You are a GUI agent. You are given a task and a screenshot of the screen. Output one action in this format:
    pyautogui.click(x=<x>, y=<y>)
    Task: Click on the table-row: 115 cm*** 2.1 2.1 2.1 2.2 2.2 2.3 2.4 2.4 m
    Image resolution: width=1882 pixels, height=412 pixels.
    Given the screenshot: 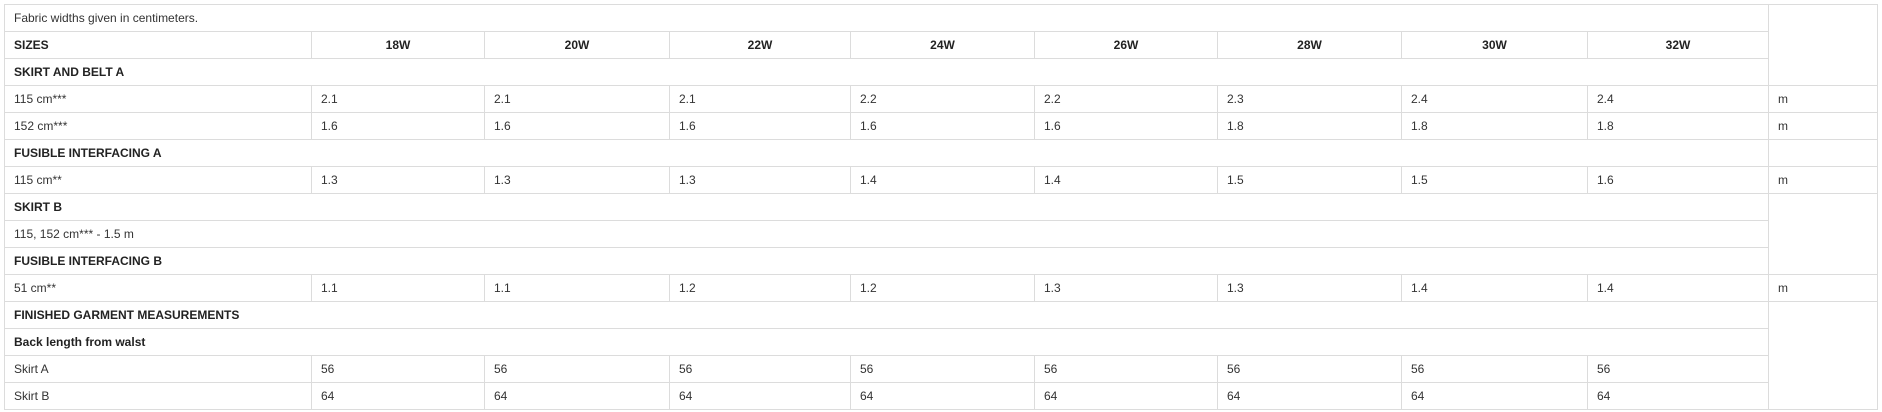 What is the action you would take?
    pyautogui.click(x=941, y=99)
    